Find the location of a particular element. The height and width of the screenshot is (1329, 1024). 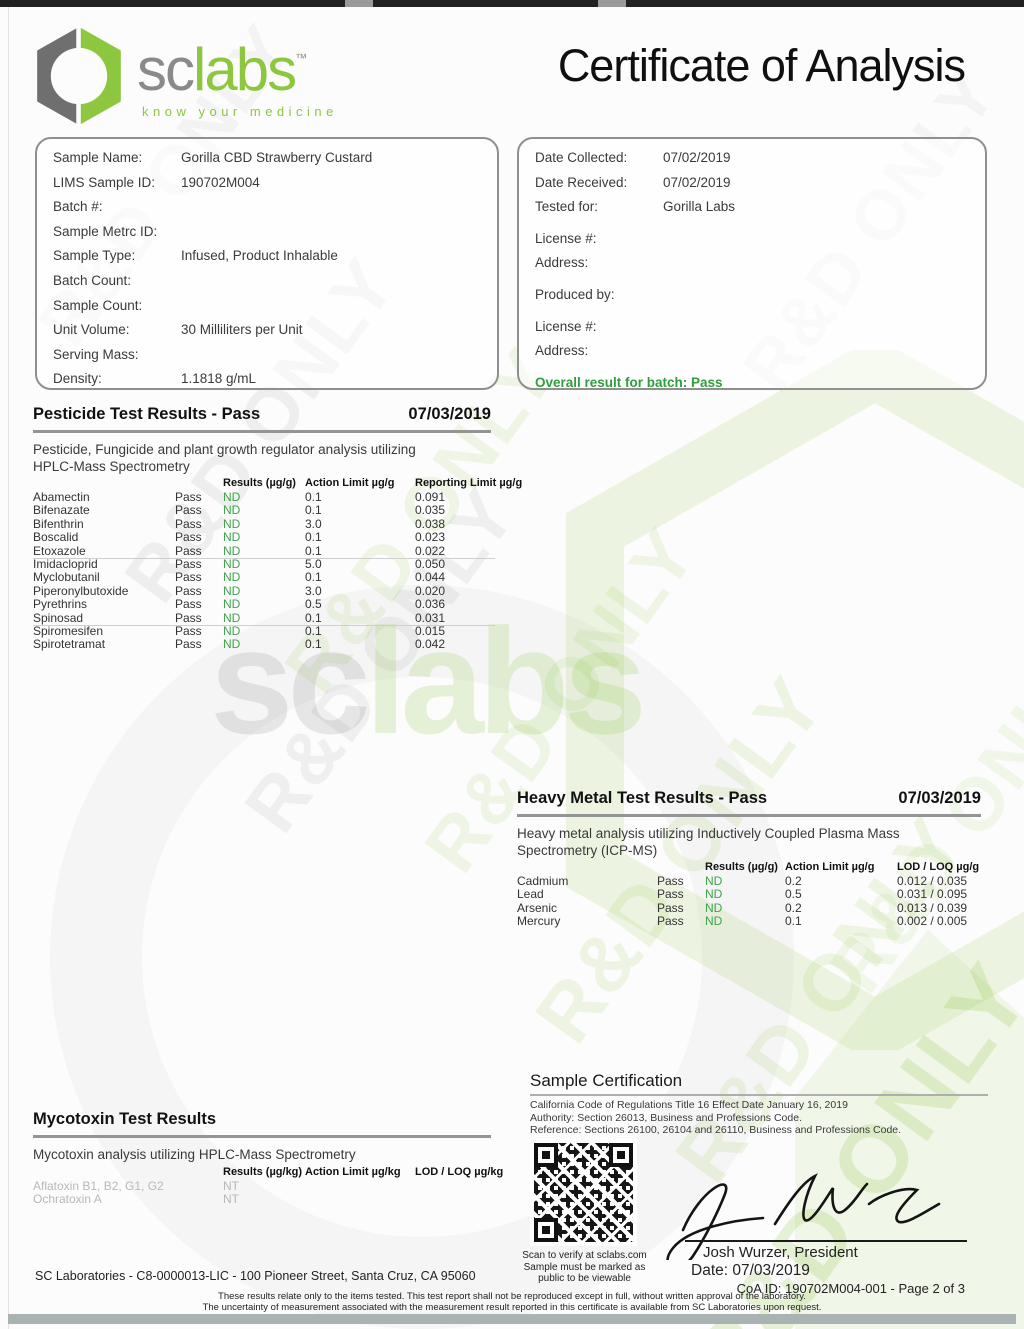

table-row: Spiromesifen Pass ND 0.1 0.015 is located at coordinates (239, 630).